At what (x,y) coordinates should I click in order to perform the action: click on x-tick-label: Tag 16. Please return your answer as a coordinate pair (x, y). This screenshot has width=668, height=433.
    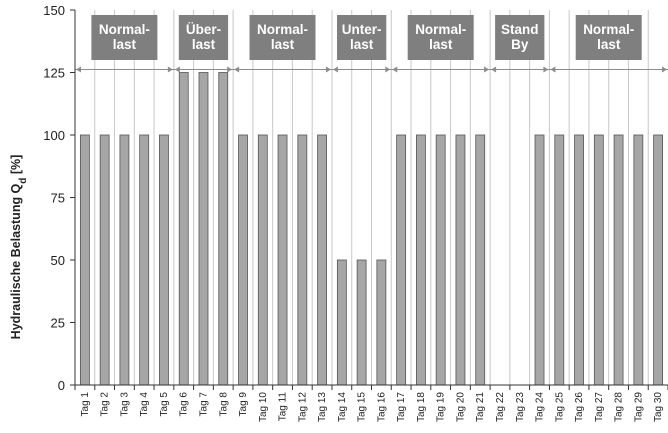
    Looking at the image, I should click on (381, 407).